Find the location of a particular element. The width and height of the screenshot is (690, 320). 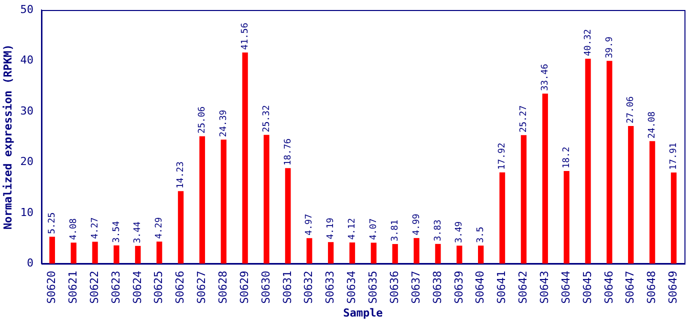

x-tick-label: S0627 is located at coordinates (201, 287).